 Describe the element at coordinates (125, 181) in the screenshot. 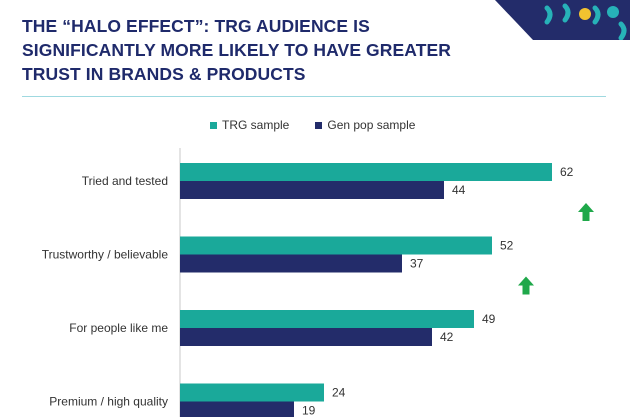

I see `category-label: Tried and tested` at that location.